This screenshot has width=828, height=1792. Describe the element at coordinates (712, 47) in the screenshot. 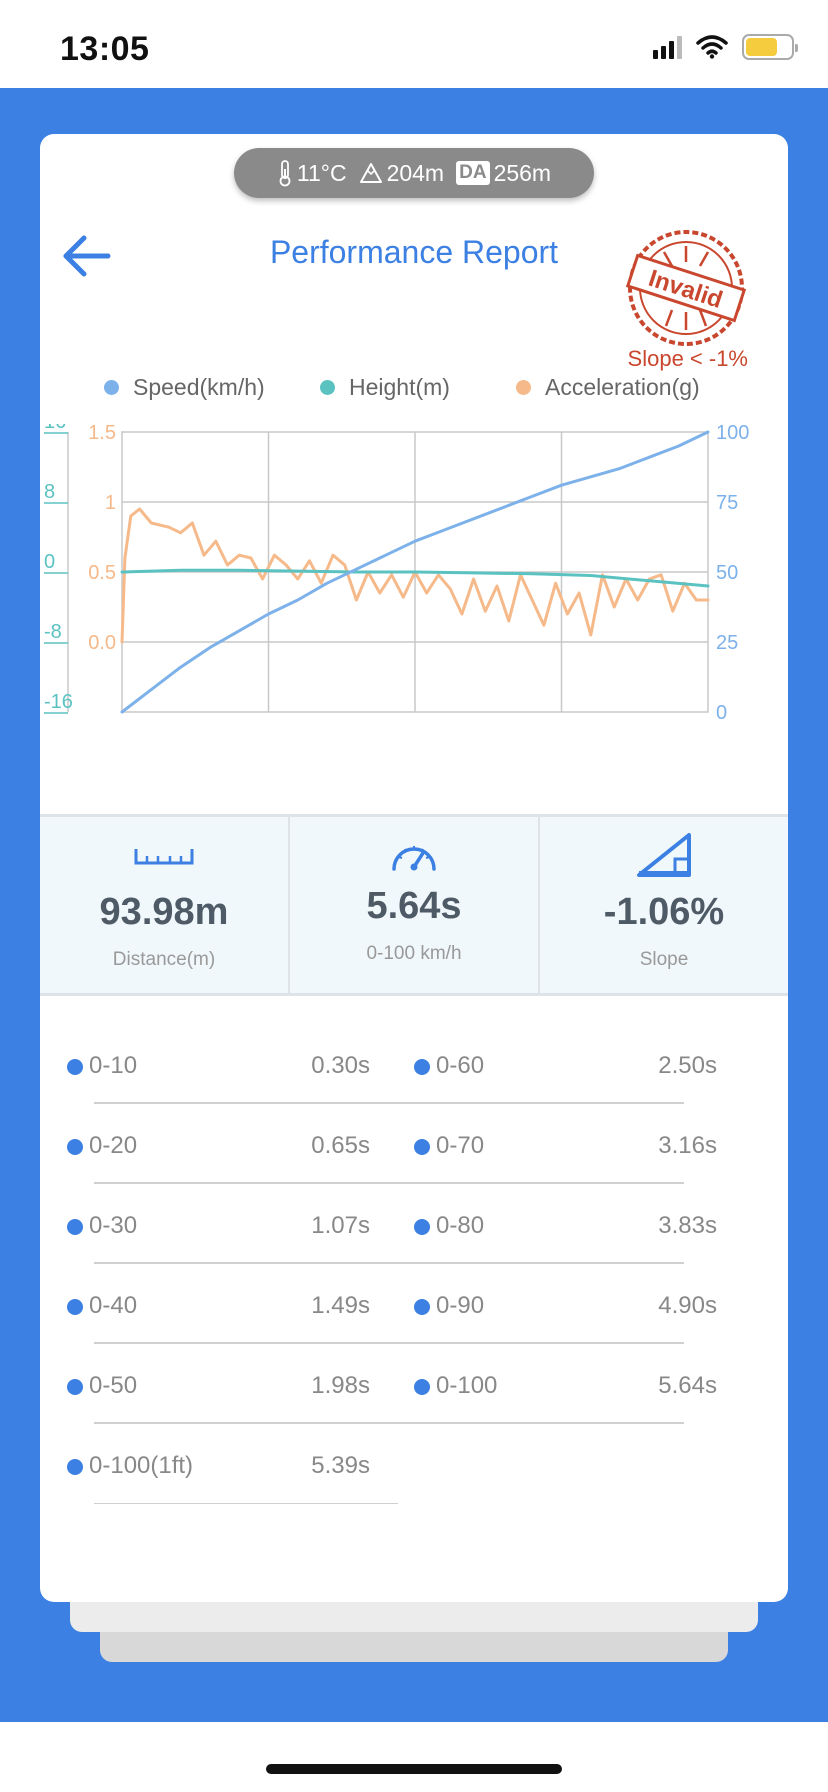

I see `wifi-icon` at that location.